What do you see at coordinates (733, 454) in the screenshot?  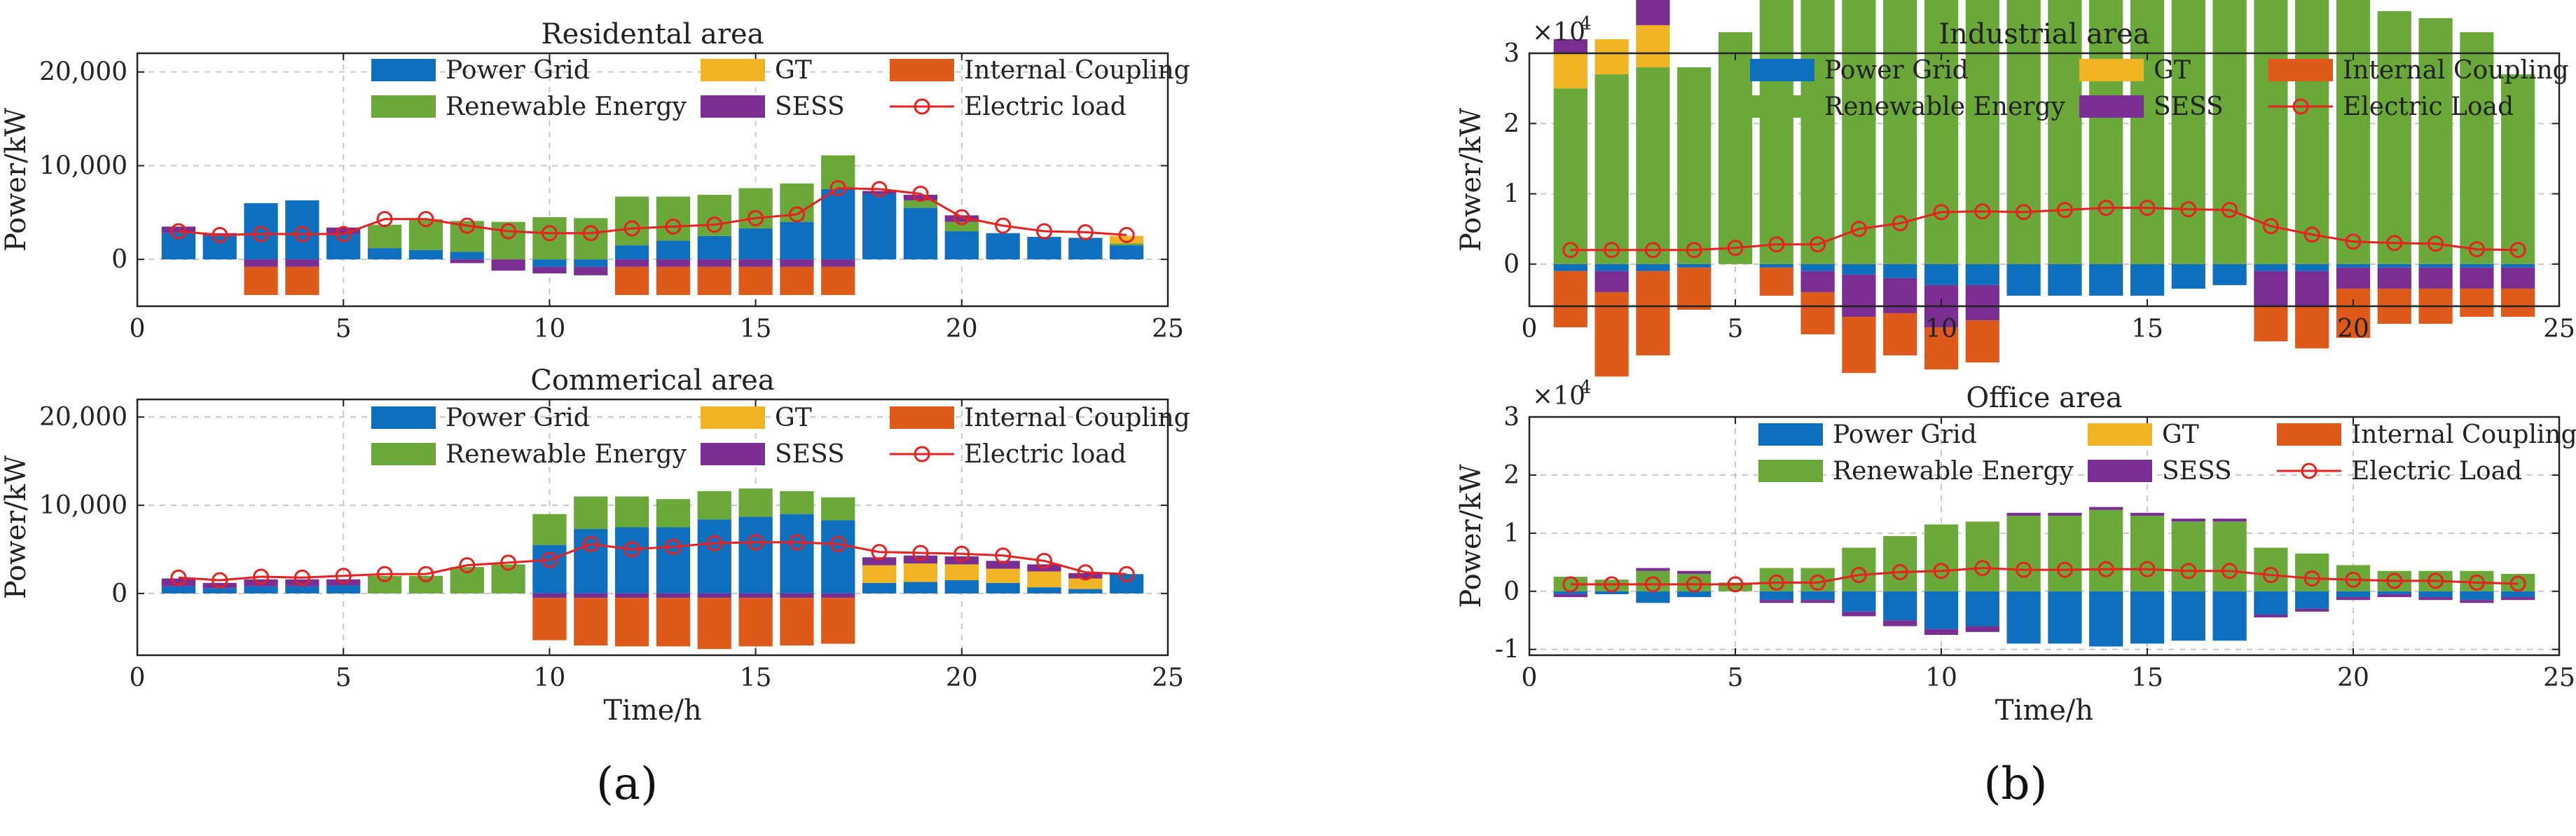 I see `commercial-legend-swatch-sess` at bounding box center [733, 454].